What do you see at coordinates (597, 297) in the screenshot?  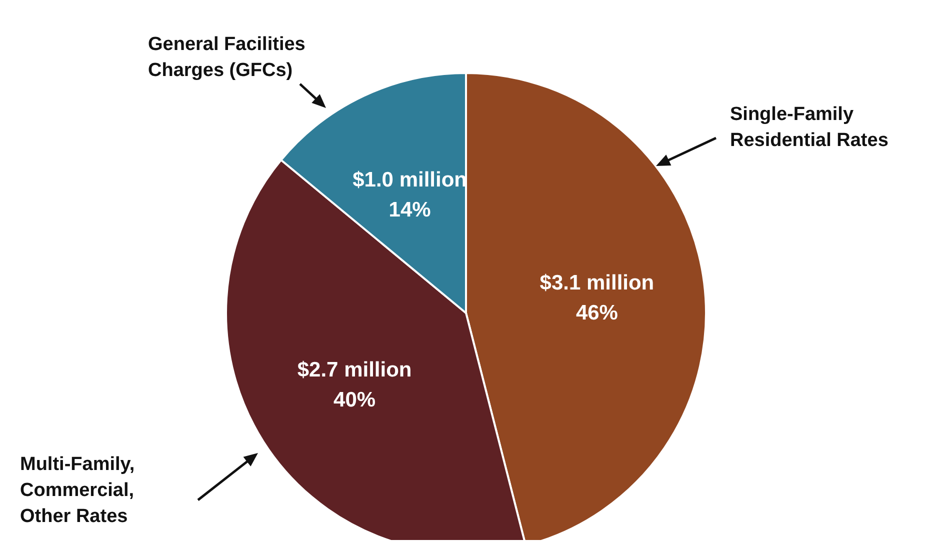 I see `data-label: $3.1 million 46%` at bounding box center [597, 297].